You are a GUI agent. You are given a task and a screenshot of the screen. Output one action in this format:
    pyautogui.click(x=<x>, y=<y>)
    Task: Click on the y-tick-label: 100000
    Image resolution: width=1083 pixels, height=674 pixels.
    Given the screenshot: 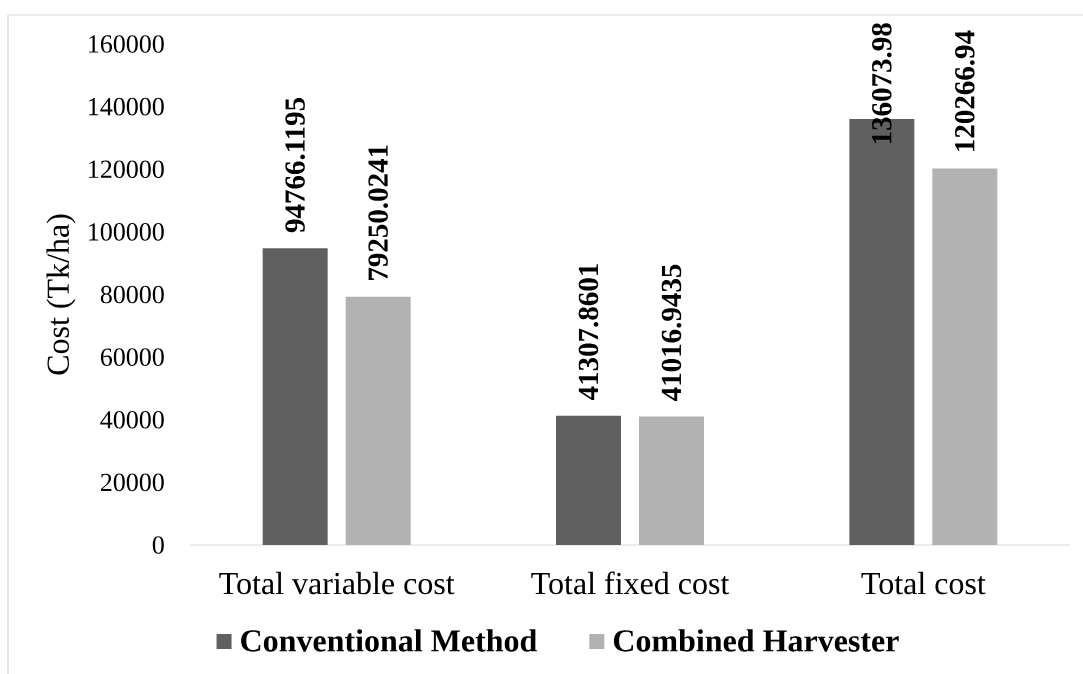 What is the action you would take?
    pyautogui.click(x=126, y=232)
    